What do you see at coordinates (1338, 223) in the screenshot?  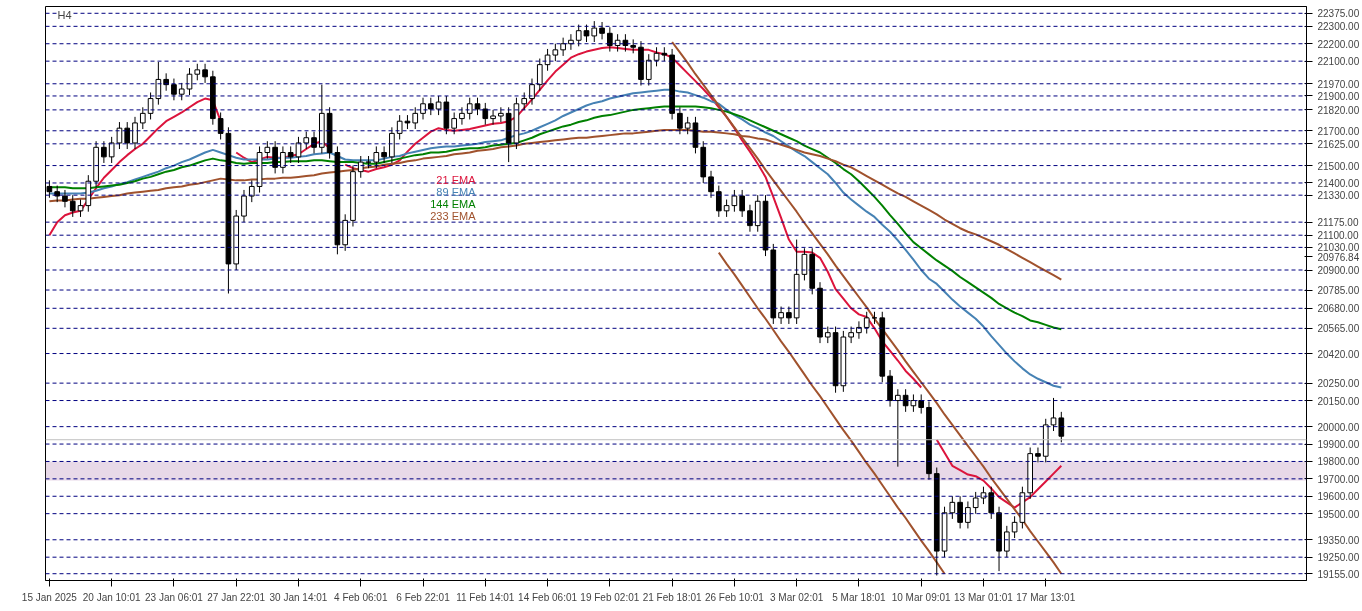 I see `y-tick-label: 21175.00` at bounding box center [1338, 223].